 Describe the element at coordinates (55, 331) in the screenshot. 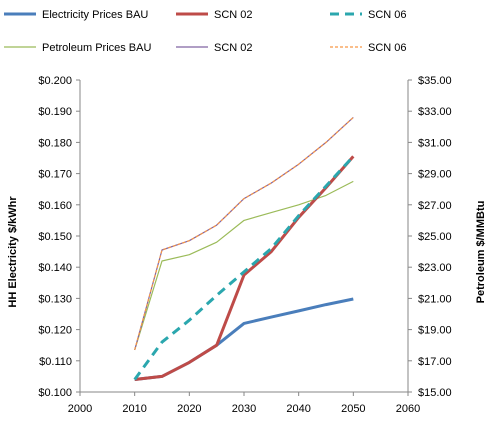

I see `left-tick-label: $0.120` at that location.